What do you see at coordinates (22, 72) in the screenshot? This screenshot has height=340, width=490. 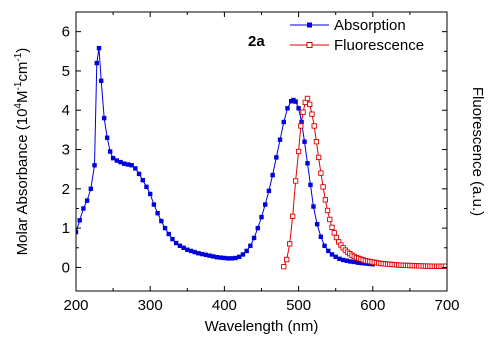 I see `y-axis-title-part: cm` at bounding box center [22, 72].